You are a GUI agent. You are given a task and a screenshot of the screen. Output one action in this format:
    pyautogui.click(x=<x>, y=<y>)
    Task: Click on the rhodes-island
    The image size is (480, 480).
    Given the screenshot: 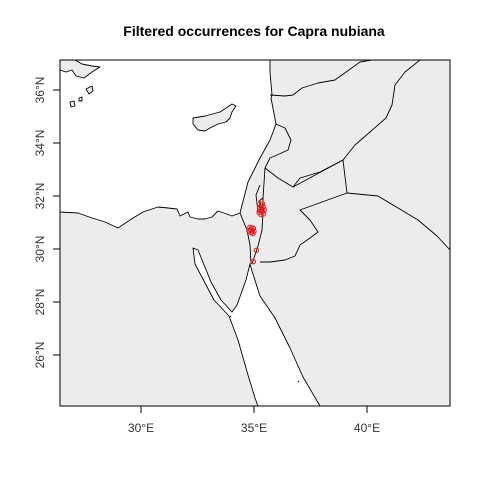 What is the action you would take?
    pyautogui.click(x=89, y=90)
    